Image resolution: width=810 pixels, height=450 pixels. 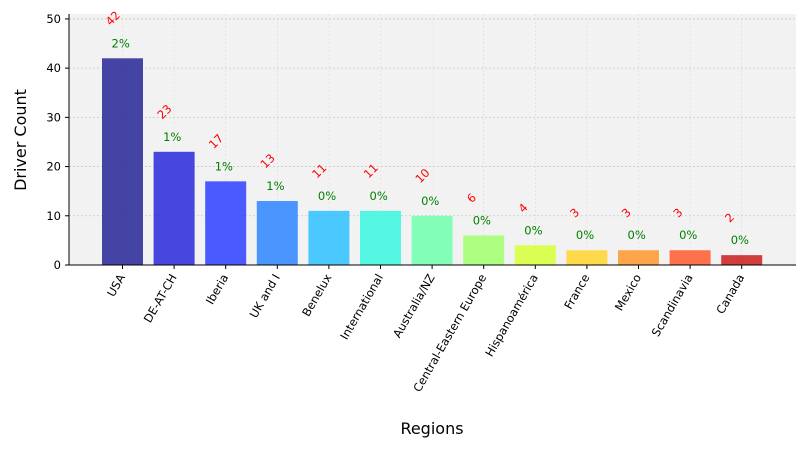 I want to click on x-tick-label: Australia/NZ, so click(x=414, y=305).